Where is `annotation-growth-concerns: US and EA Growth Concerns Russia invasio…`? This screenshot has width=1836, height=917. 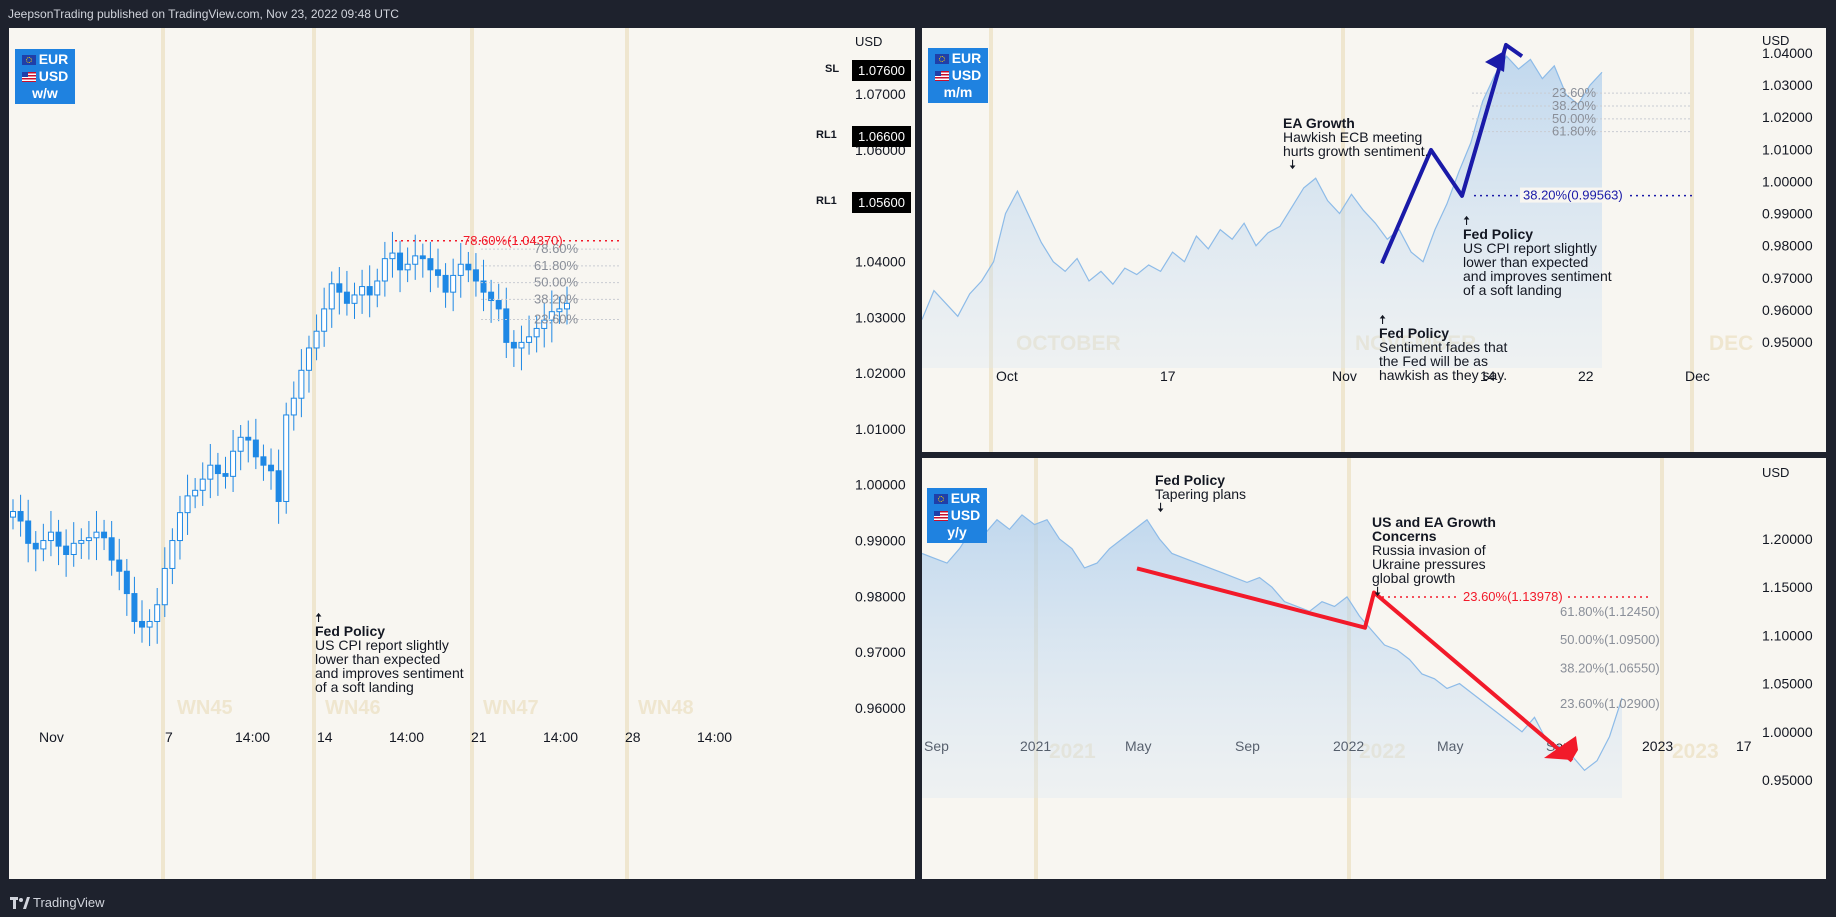 annotation-growth-concerns: US and EA Growth Concerns Russia invasio… is located at coordinates (1434, 556).